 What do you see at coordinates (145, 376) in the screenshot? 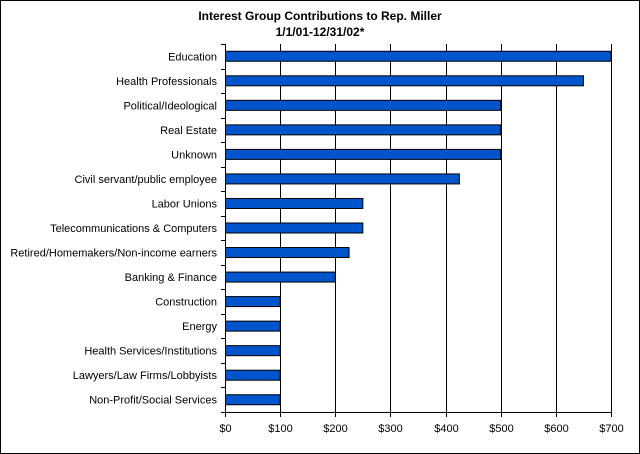
I see `category-label: Lawyers/Law Firms/Lobbyists` at bounding box center [145, 376].